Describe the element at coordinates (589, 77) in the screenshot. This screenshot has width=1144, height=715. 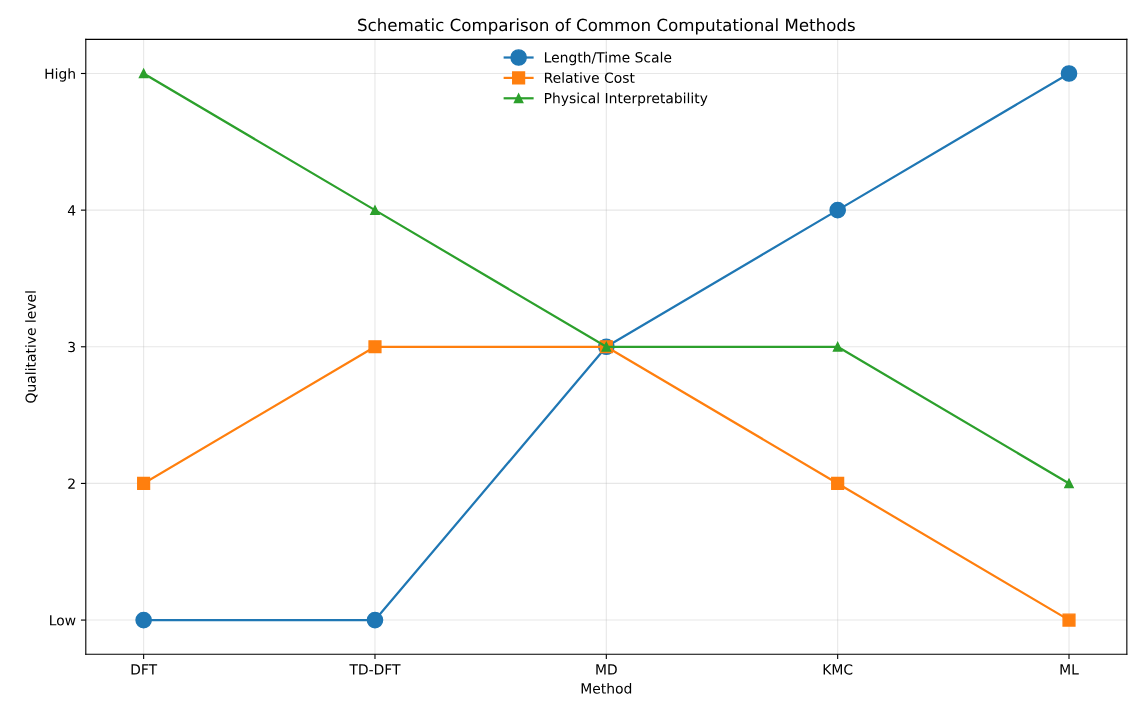
I see `legend-label: Relative Cost` at that location.